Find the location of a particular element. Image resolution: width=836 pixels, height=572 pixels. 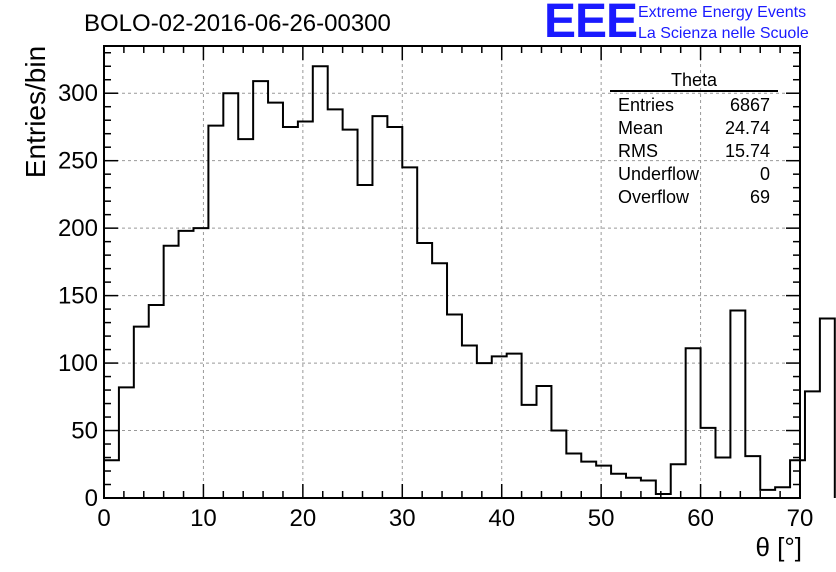

chart-title: BOLO-02-2016-06-26-00300 is located at coordinates (237, 23).